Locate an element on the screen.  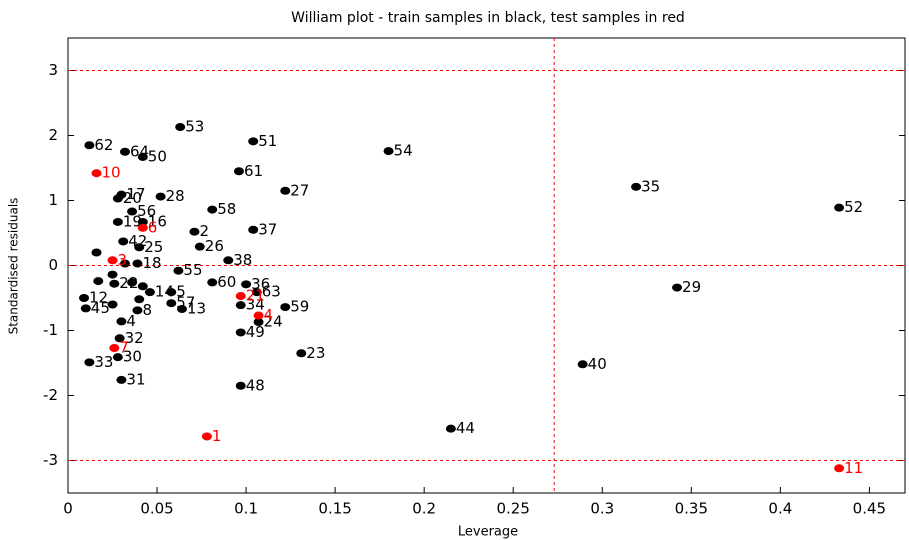
point-label: 33 is located at coordinates (103, 362).